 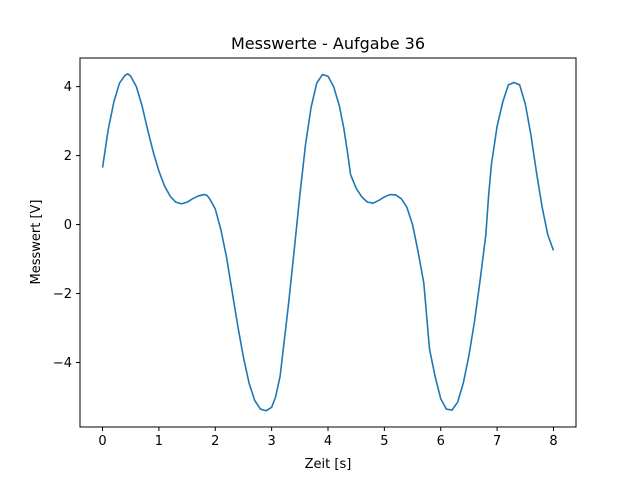 I want to click on x-tick-label: 4, so click(x=328, y=441).